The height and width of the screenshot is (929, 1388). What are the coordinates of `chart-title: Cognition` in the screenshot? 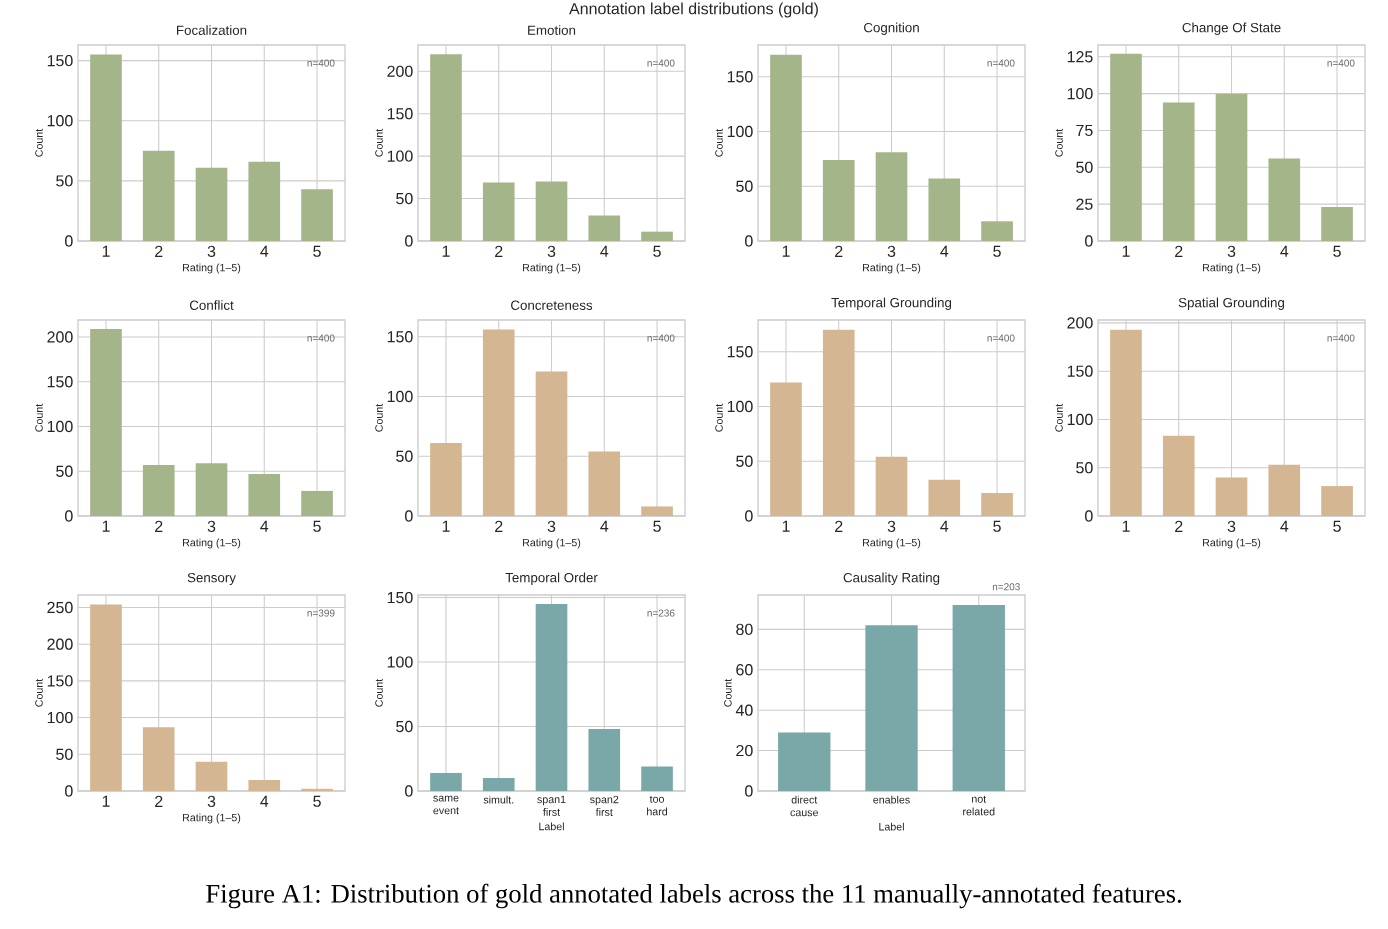 It's located at (891, 28).